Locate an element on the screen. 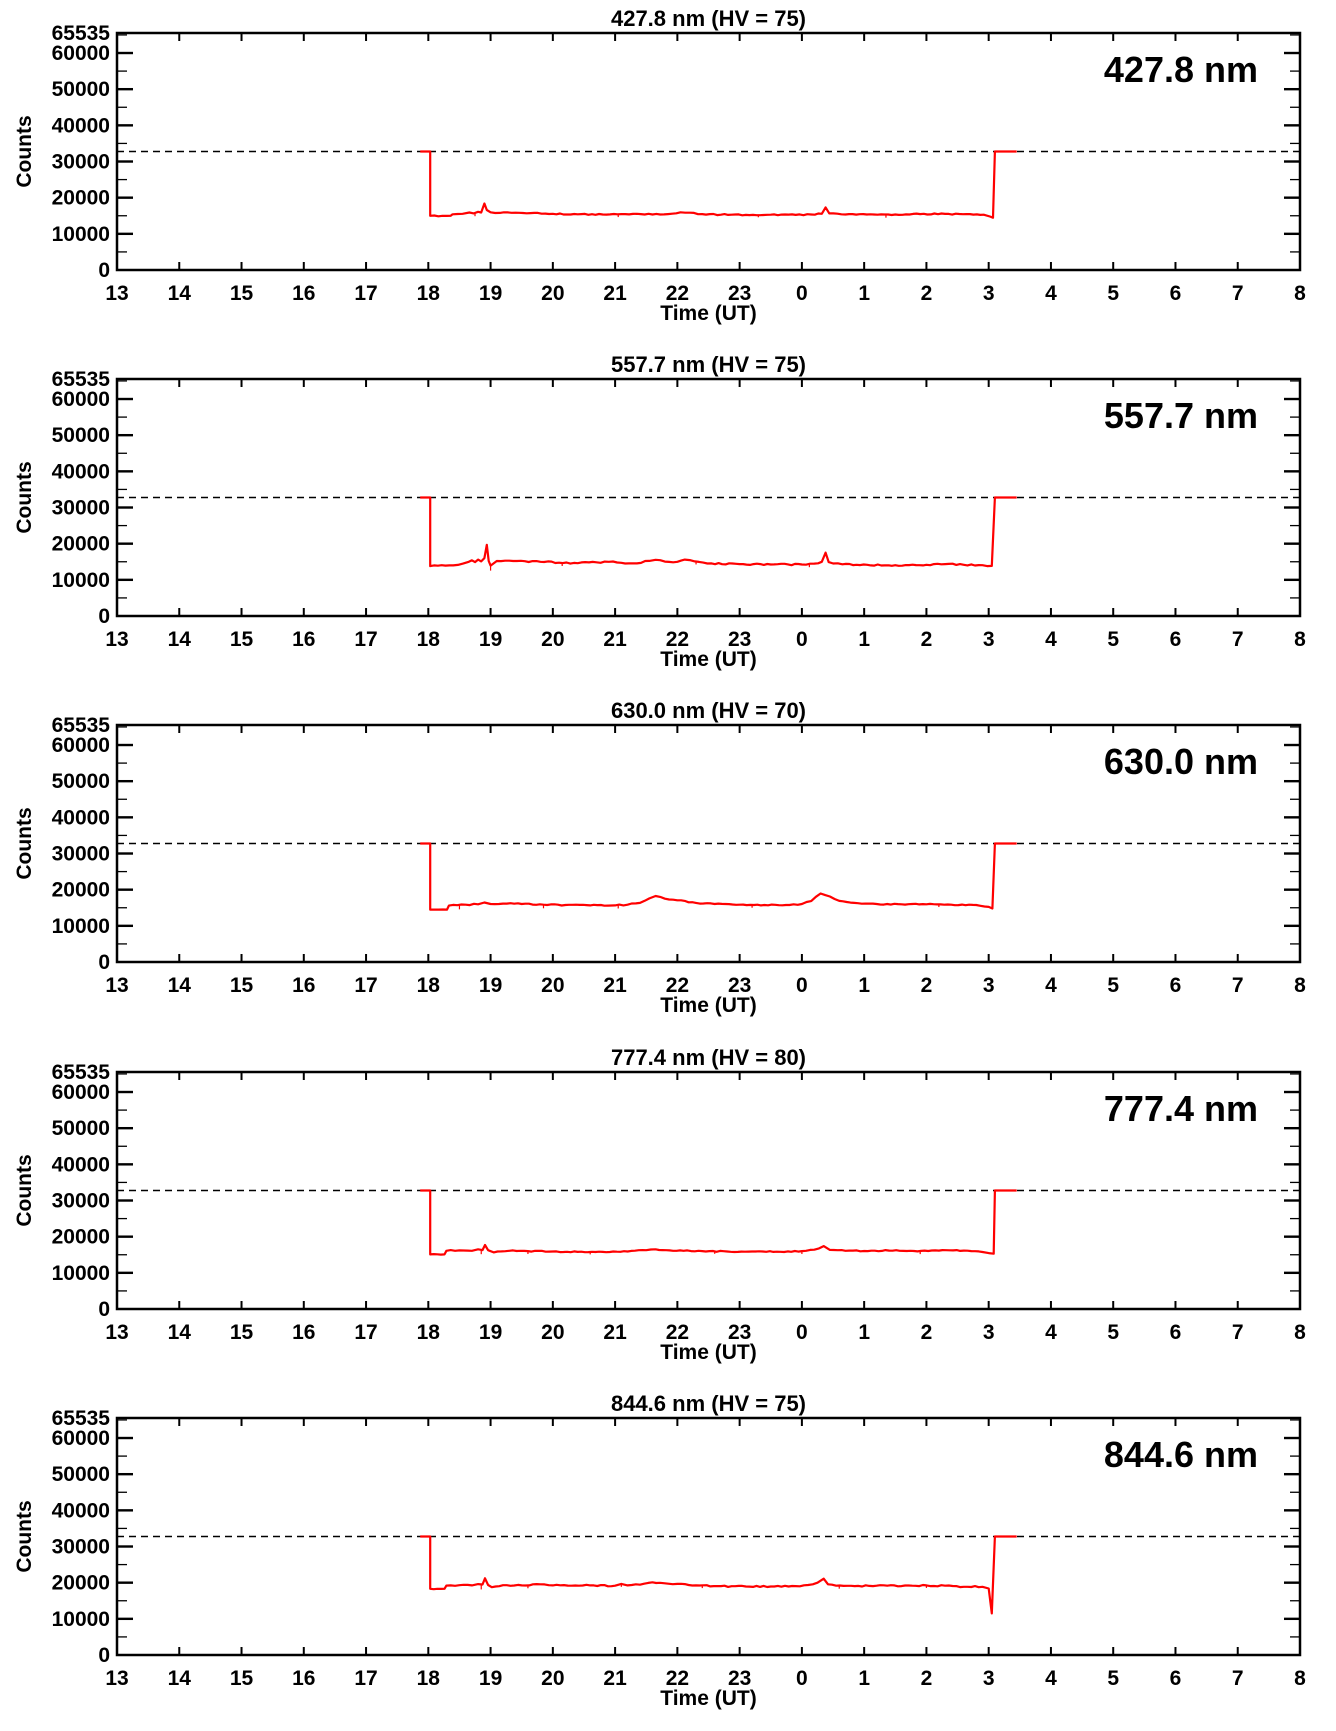 Image resolution: width=1336 pixels, height=1731 pixels. wavelength-badge: 844.6 nm is located at coordinates (1181, 1454).